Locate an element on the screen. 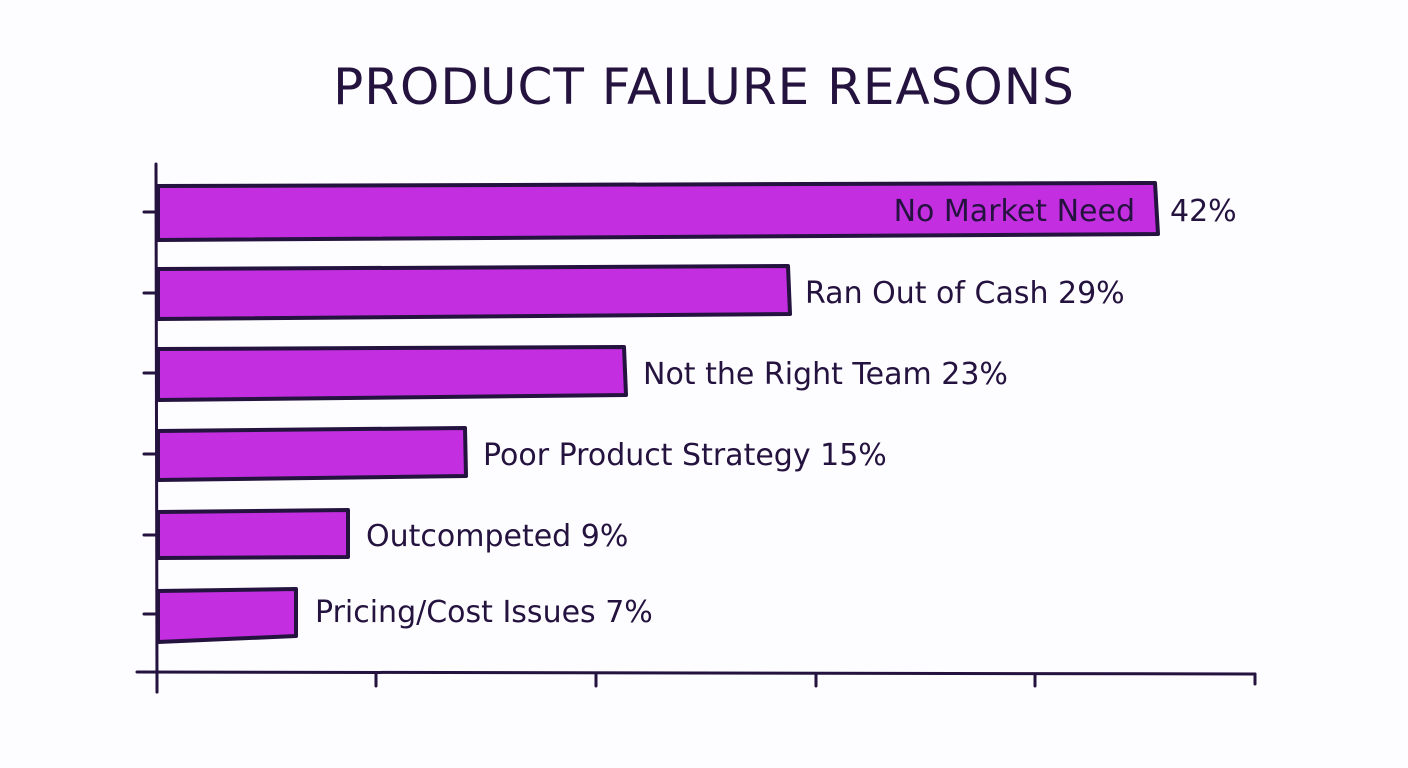  bar-label-ran-out-of-cash: Ran Out of Cash 29% is located at coordinates (965, 293).